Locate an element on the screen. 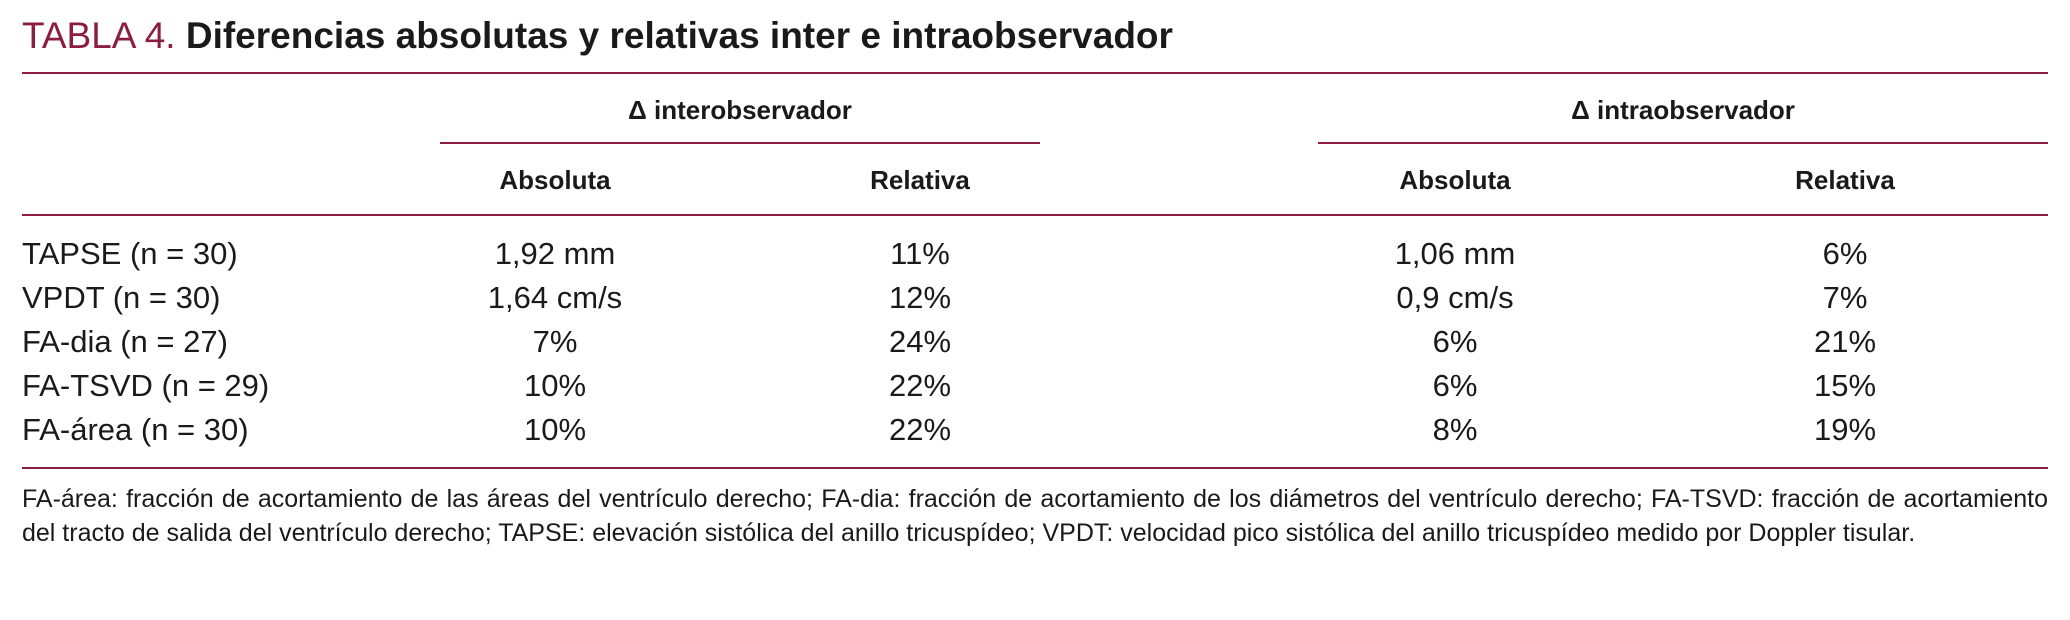 The width and height of the screenshot is (2070, 620). group-rule-intraobservador is located at coordinates (1683, 143).